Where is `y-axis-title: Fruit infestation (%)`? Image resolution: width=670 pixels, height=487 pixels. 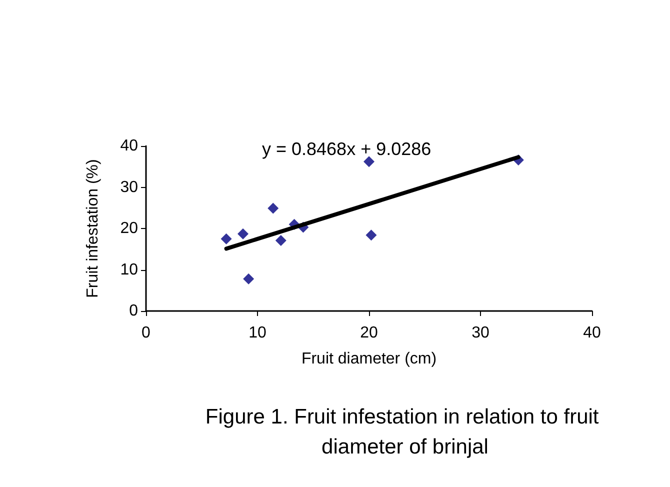
y-axis-title: Fruit infestation (%) is located at coordinates (93, 228).